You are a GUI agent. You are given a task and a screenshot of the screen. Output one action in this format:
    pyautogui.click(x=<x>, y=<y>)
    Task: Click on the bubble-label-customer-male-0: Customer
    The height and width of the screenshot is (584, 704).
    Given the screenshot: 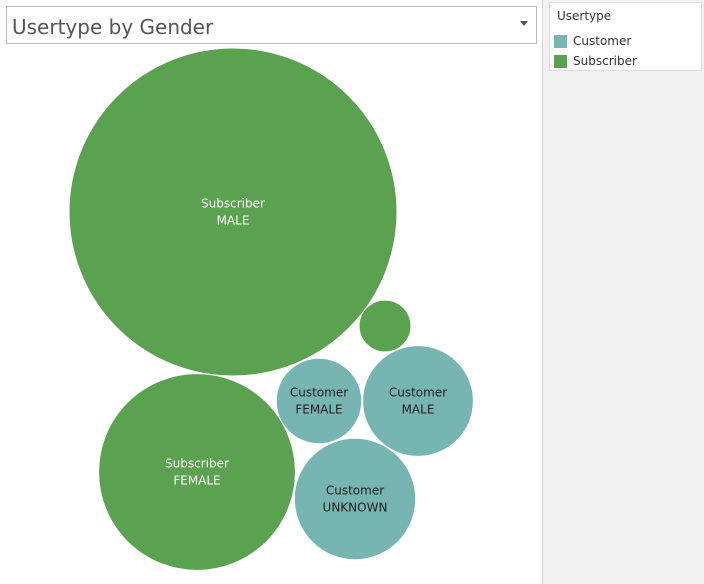 What is the action you would take?
    pyautogui.click(x=418, y=393)
    